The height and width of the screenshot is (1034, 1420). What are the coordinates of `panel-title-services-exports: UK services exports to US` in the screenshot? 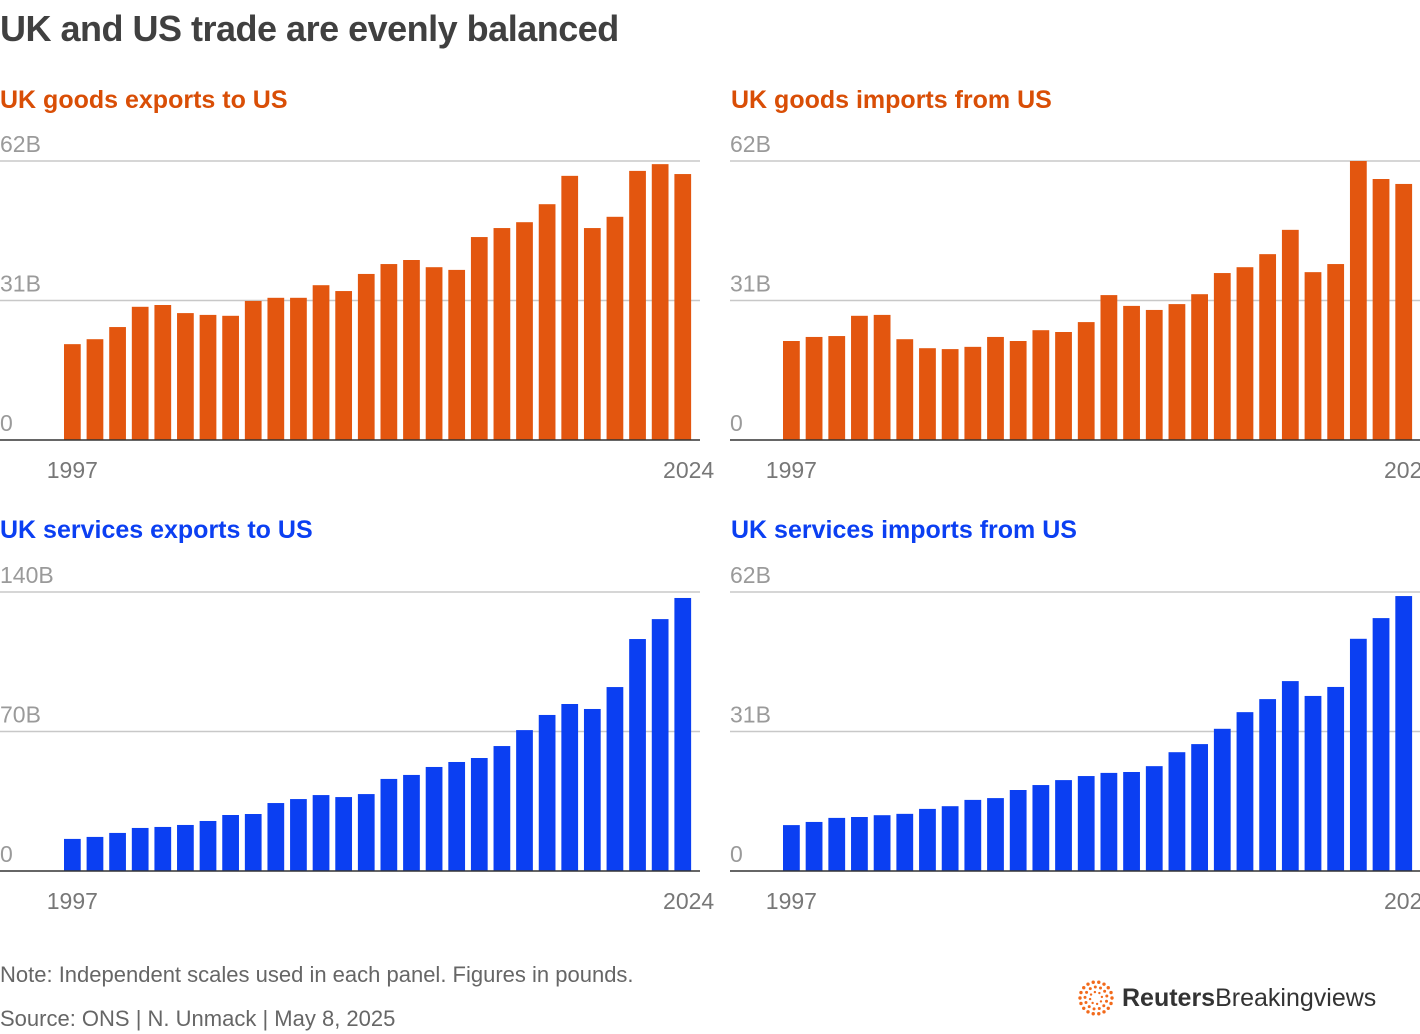 It's located at (156, 530).